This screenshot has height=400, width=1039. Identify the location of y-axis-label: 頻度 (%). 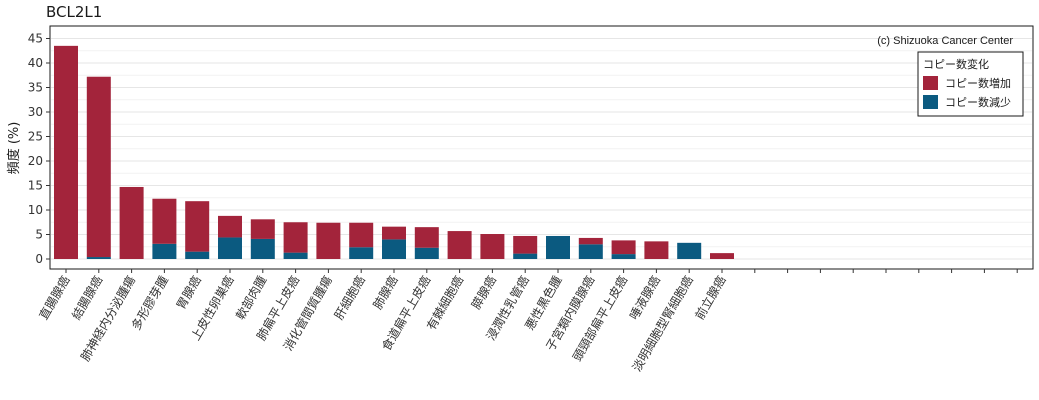
(14, 148).